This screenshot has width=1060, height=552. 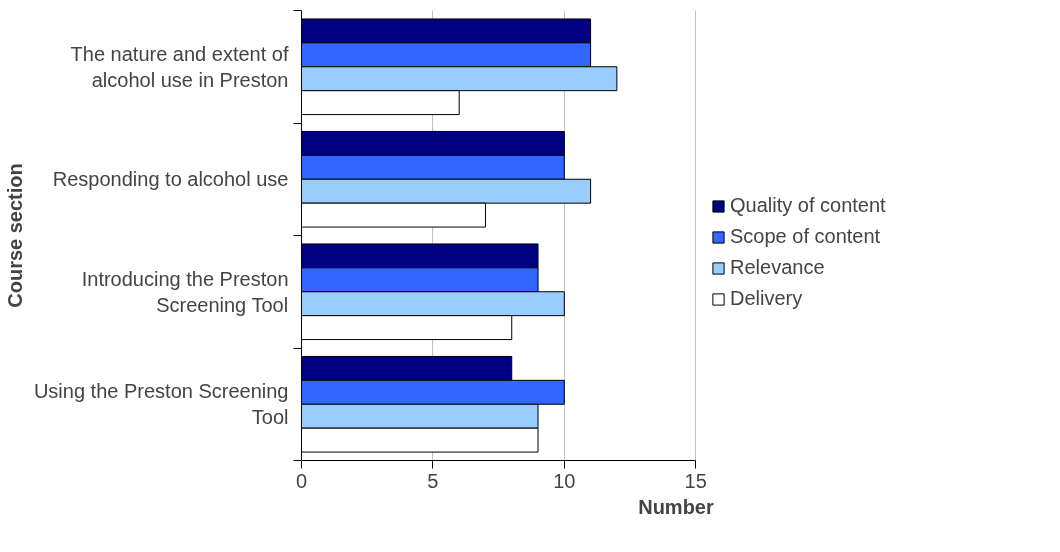 I want to click on y-tick-label: Introducing the Preston Screening Tool, so click(x=185, y=291).